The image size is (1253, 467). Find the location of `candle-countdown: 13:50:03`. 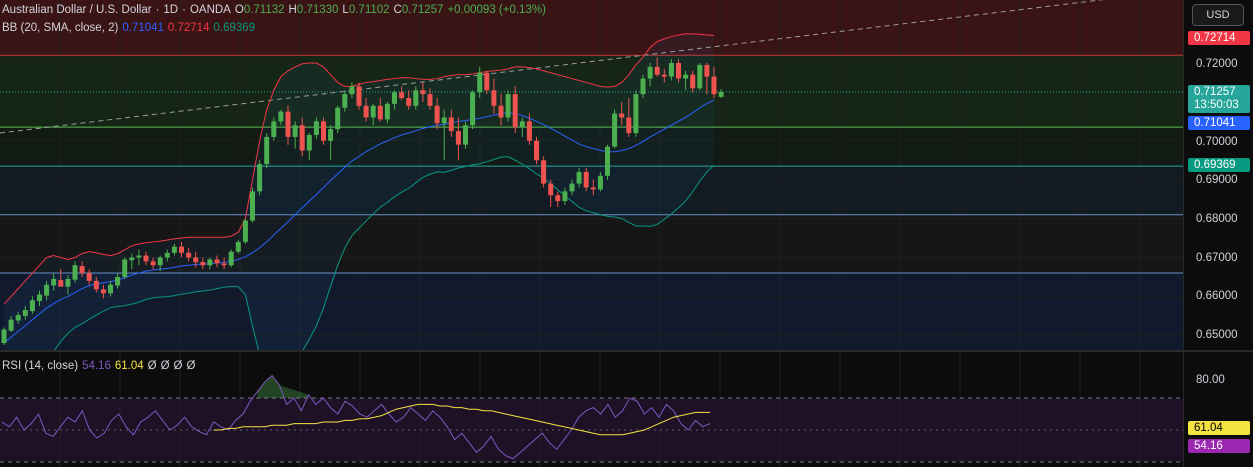

candle-countdown: 13:50:03 is located at coordinates (1216, 105).